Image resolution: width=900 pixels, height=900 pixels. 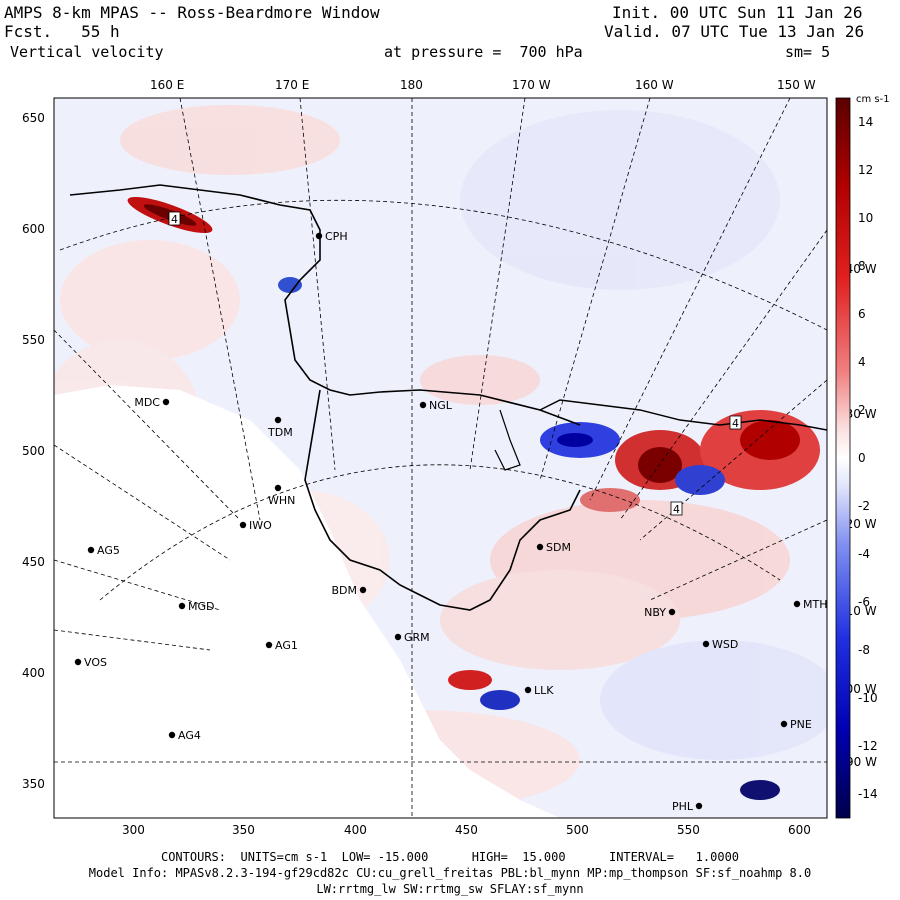 What do you see at coordinates (801, 724) in the screenshot?
I see `station-pne-label: PNE` at bounding box center [801, 724].